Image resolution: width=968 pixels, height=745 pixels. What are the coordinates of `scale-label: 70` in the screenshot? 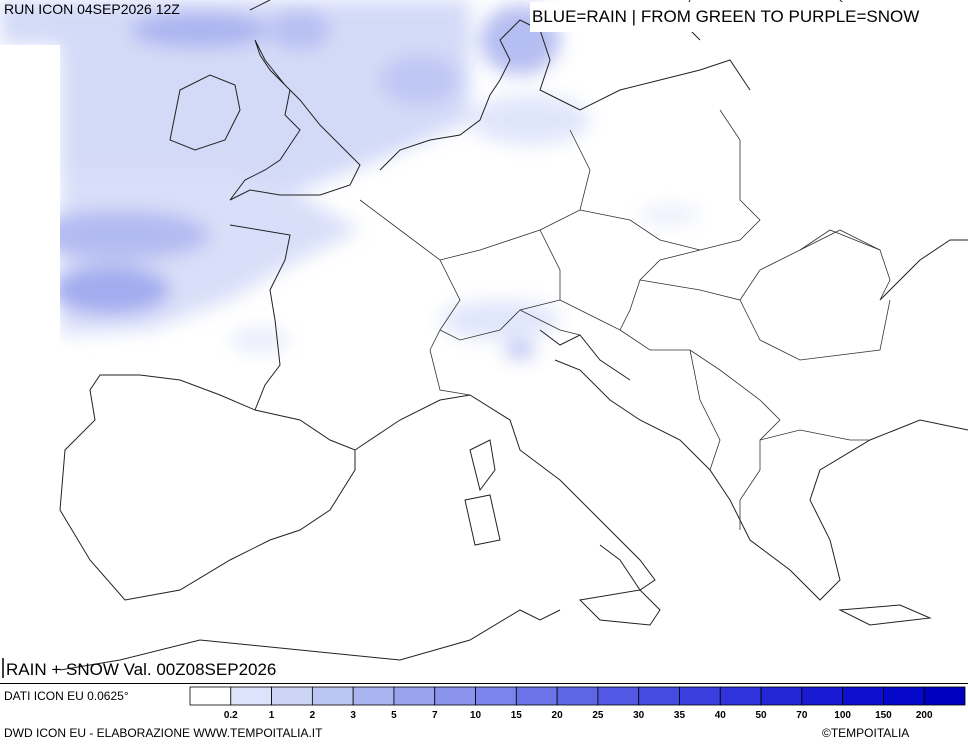 It's located at (802, 715).